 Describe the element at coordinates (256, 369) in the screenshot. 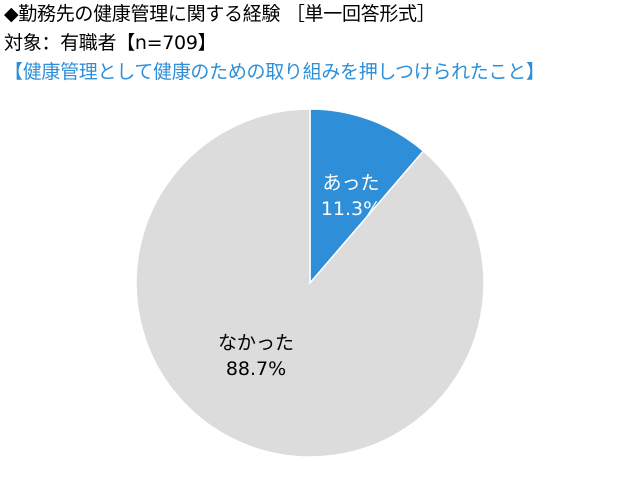

I see `slice-value-2: 88.7%` at that location.